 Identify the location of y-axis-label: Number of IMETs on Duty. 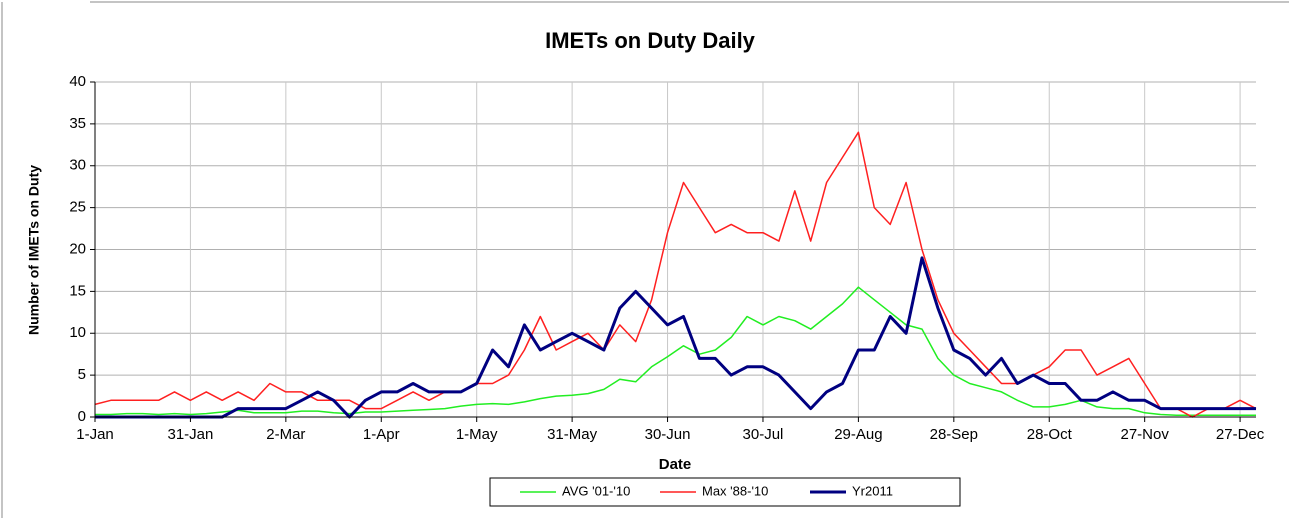
(34, 250).